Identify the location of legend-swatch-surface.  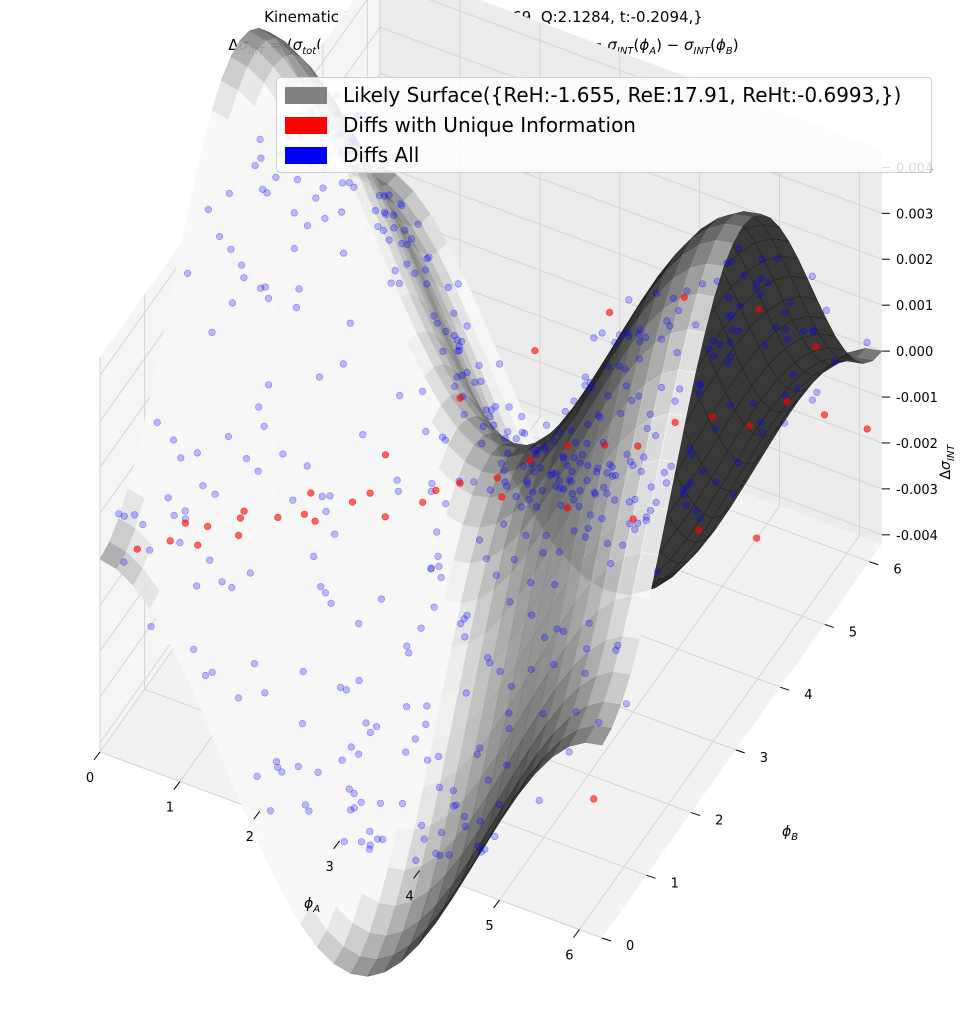
(306, 95).